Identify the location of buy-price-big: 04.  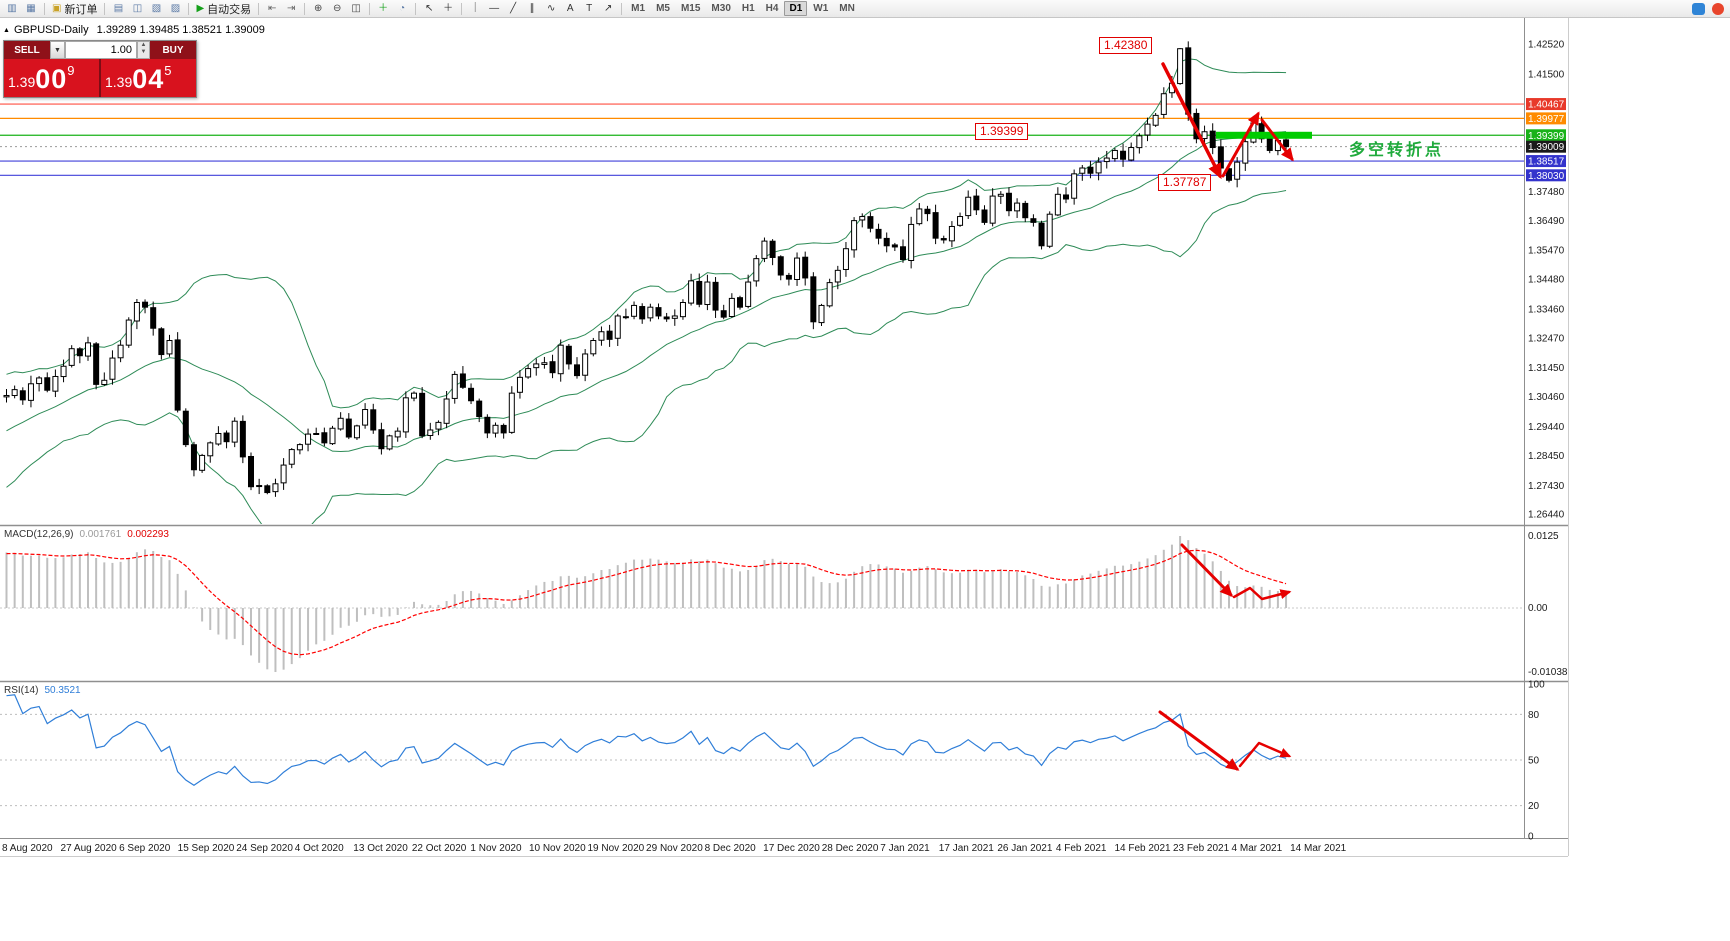
(148, 79).